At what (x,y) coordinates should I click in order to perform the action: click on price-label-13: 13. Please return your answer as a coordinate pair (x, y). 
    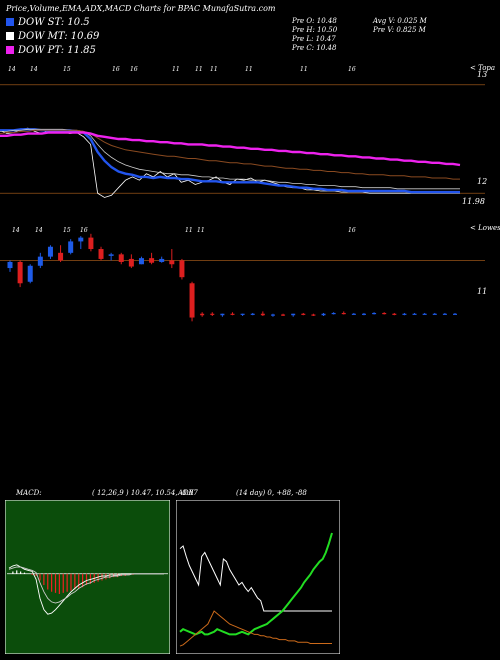
    Looking at the image, I should click on (482, 74).